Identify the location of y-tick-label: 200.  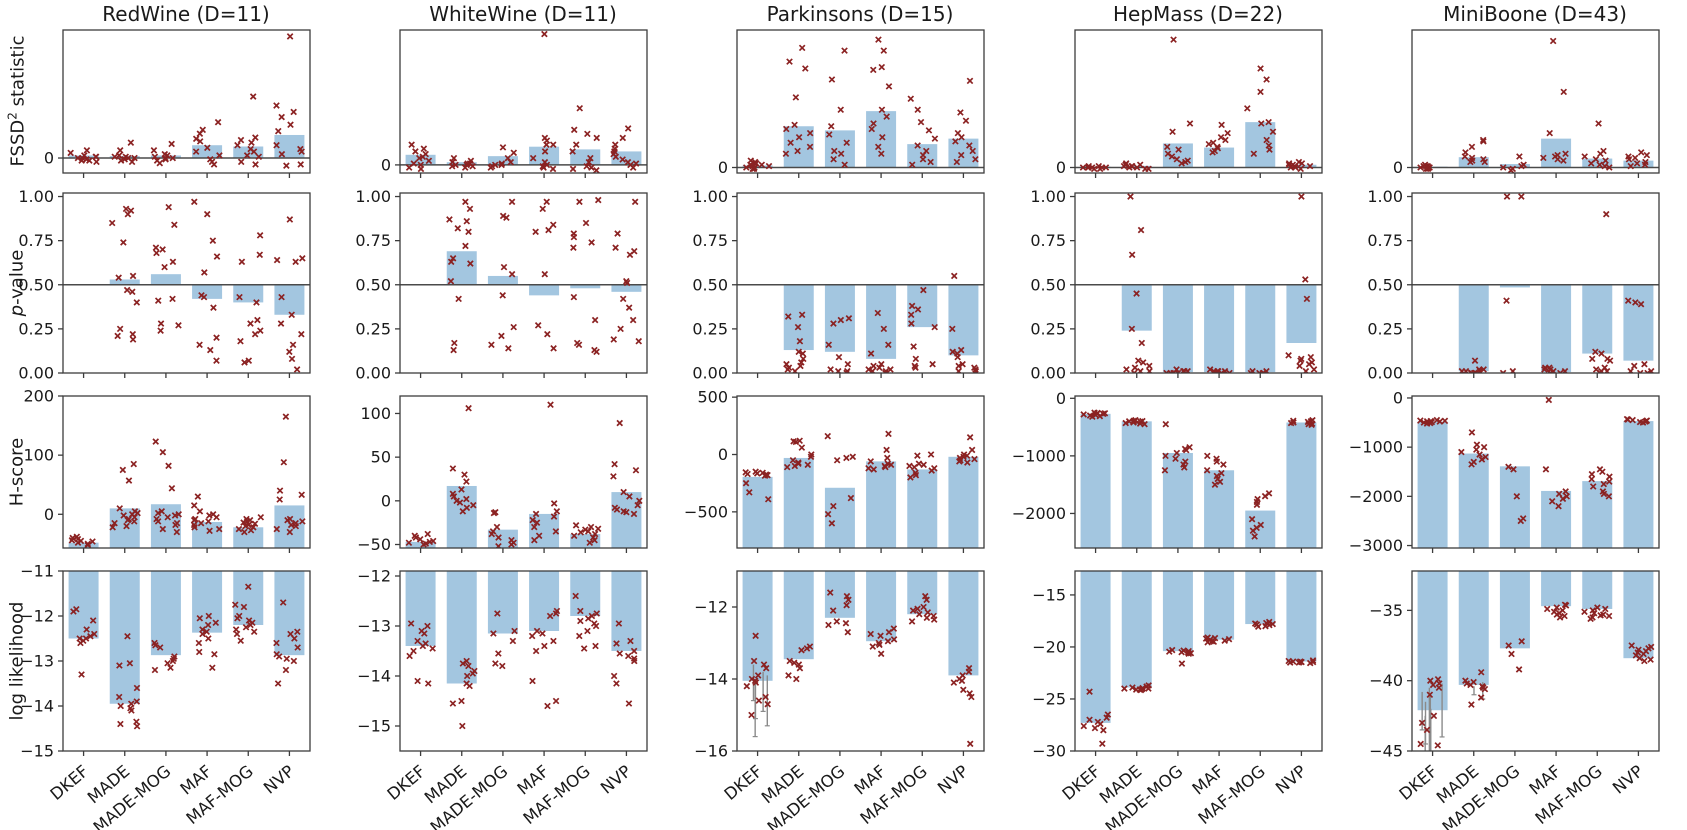
(38, 396).